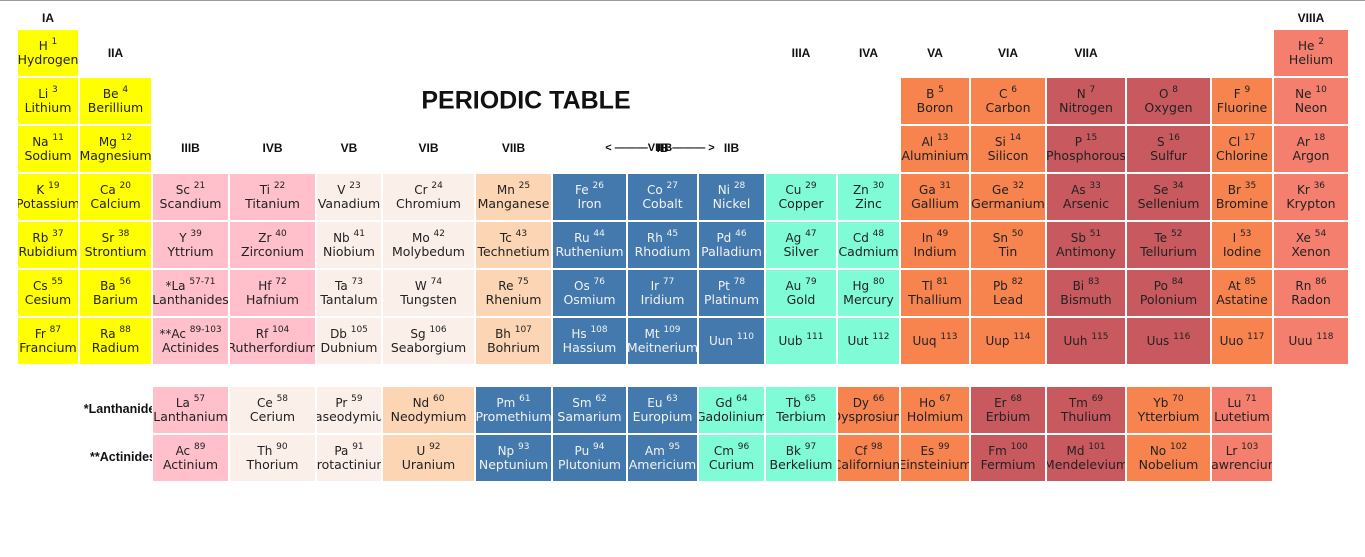  What do you see at coordinates (1319, 138) in the screenshot?
I see `atomic-number: 18` at bounding box center [1319, 138].